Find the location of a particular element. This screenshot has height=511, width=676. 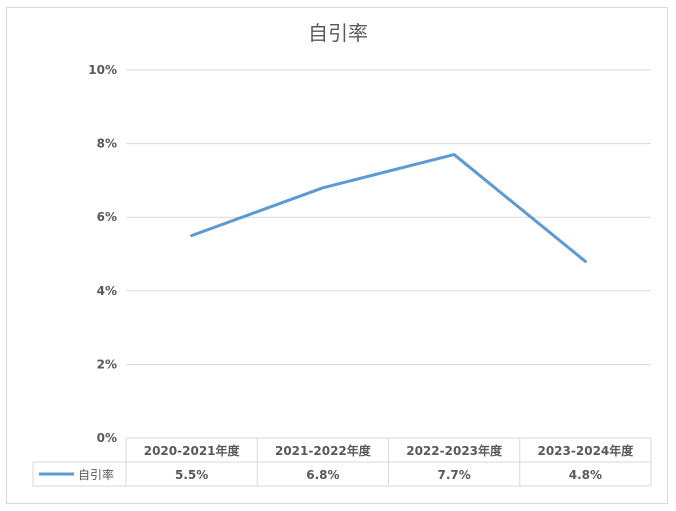

series-line-自引率 is located at coordinates (388, 208).